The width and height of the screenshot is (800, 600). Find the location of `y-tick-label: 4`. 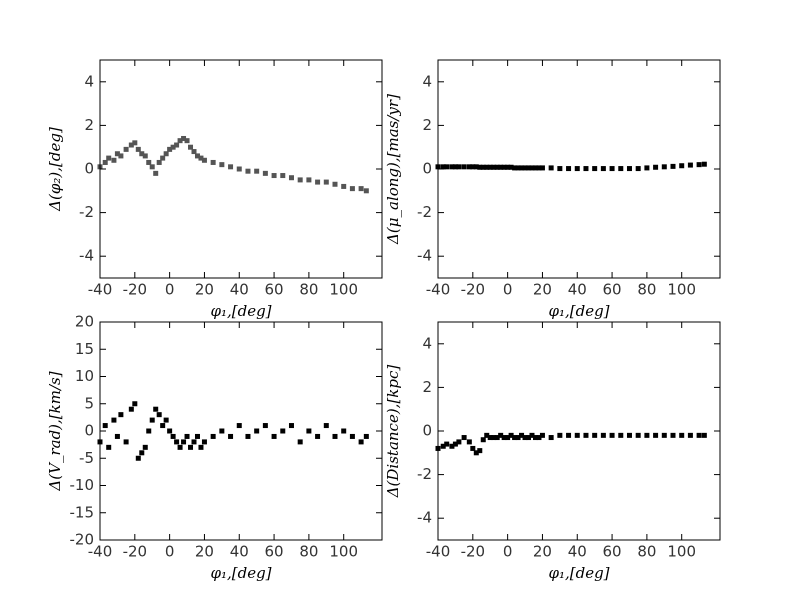

y-tick-label: 4 is located at coordinates (427, 81).